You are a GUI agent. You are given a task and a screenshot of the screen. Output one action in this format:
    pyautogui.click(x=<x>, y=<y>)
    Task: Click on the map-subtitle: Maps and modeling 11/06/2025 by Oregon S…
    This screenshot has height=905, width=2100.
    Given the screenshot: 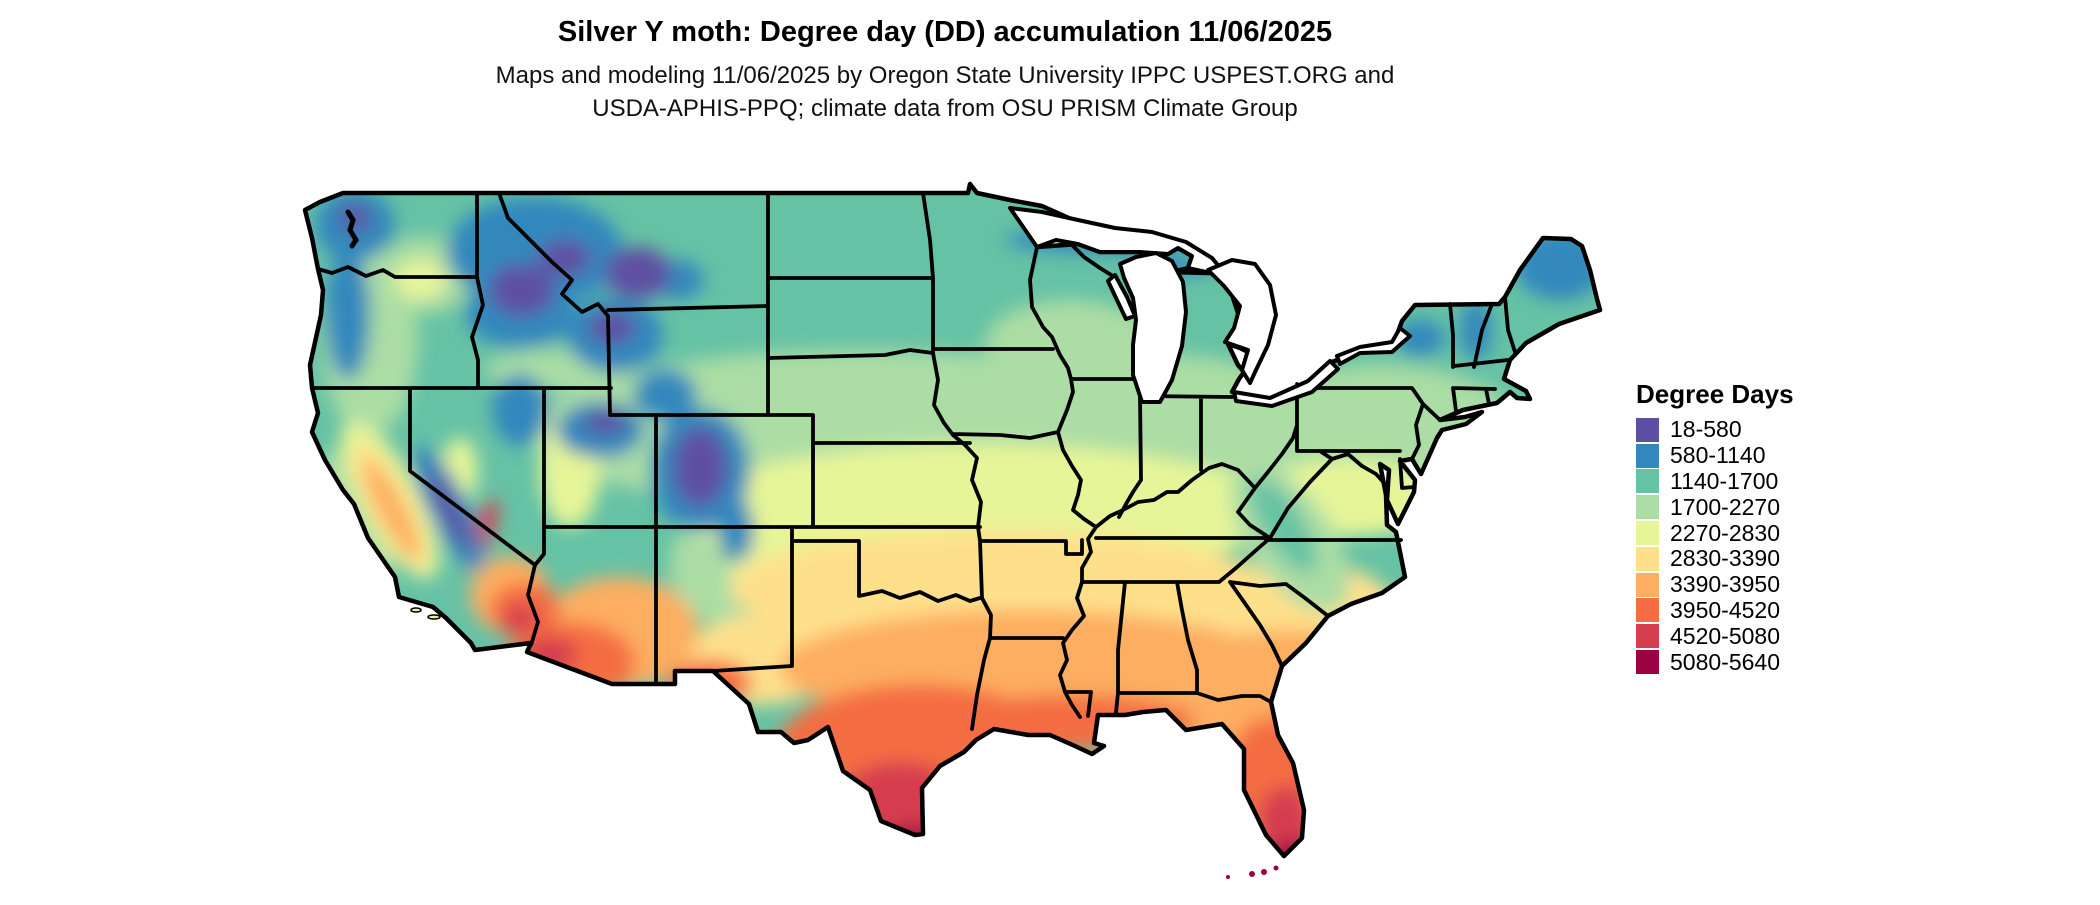 What is the action you would take?
    pyautogui.click(x=945, y=92)
    